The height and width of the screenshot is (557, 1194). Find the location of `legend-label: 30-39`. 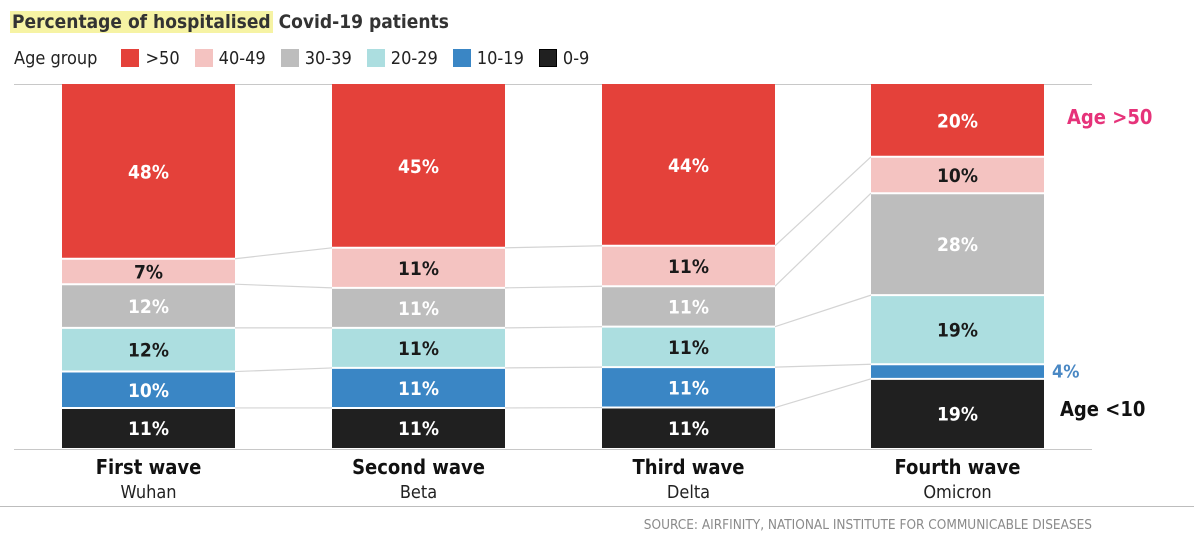

legend-label: 30-39 is located at coordinates (328, 58).